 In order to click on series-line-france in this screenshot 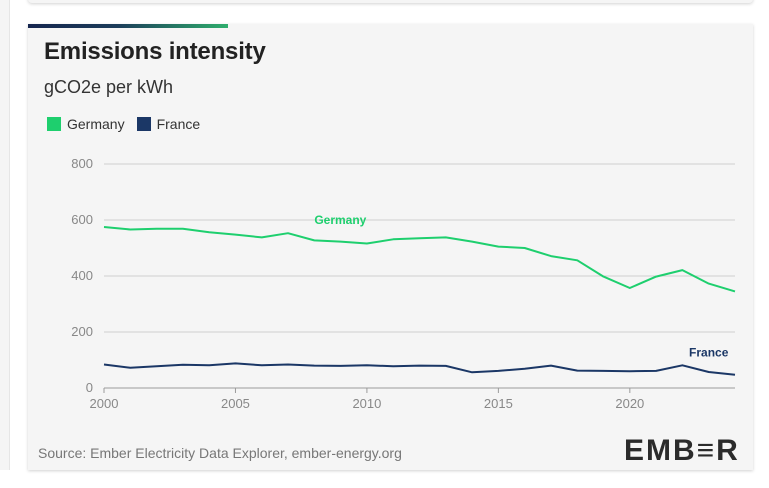, I will do `click(419, 369)`.